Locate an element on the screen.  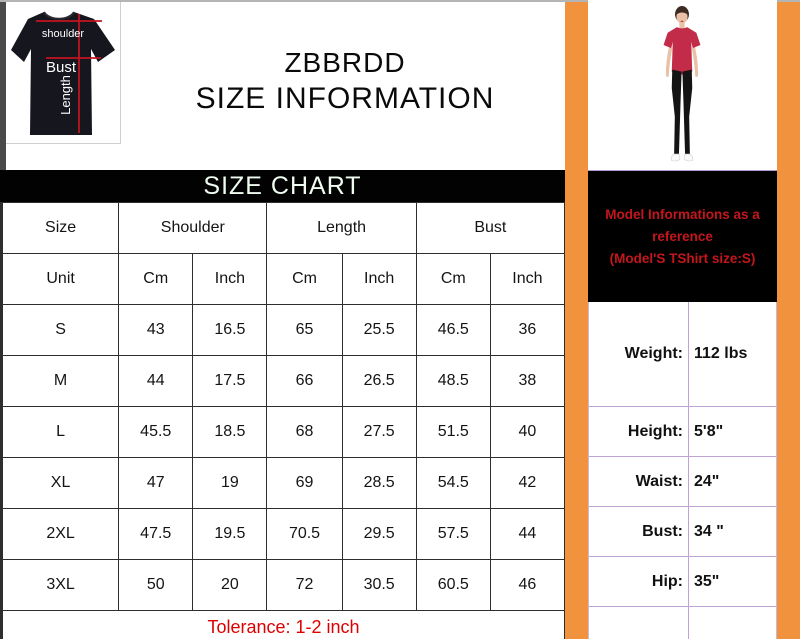
size-chart-banner-label: SIZE CHART is located at coordinates (282, 185).